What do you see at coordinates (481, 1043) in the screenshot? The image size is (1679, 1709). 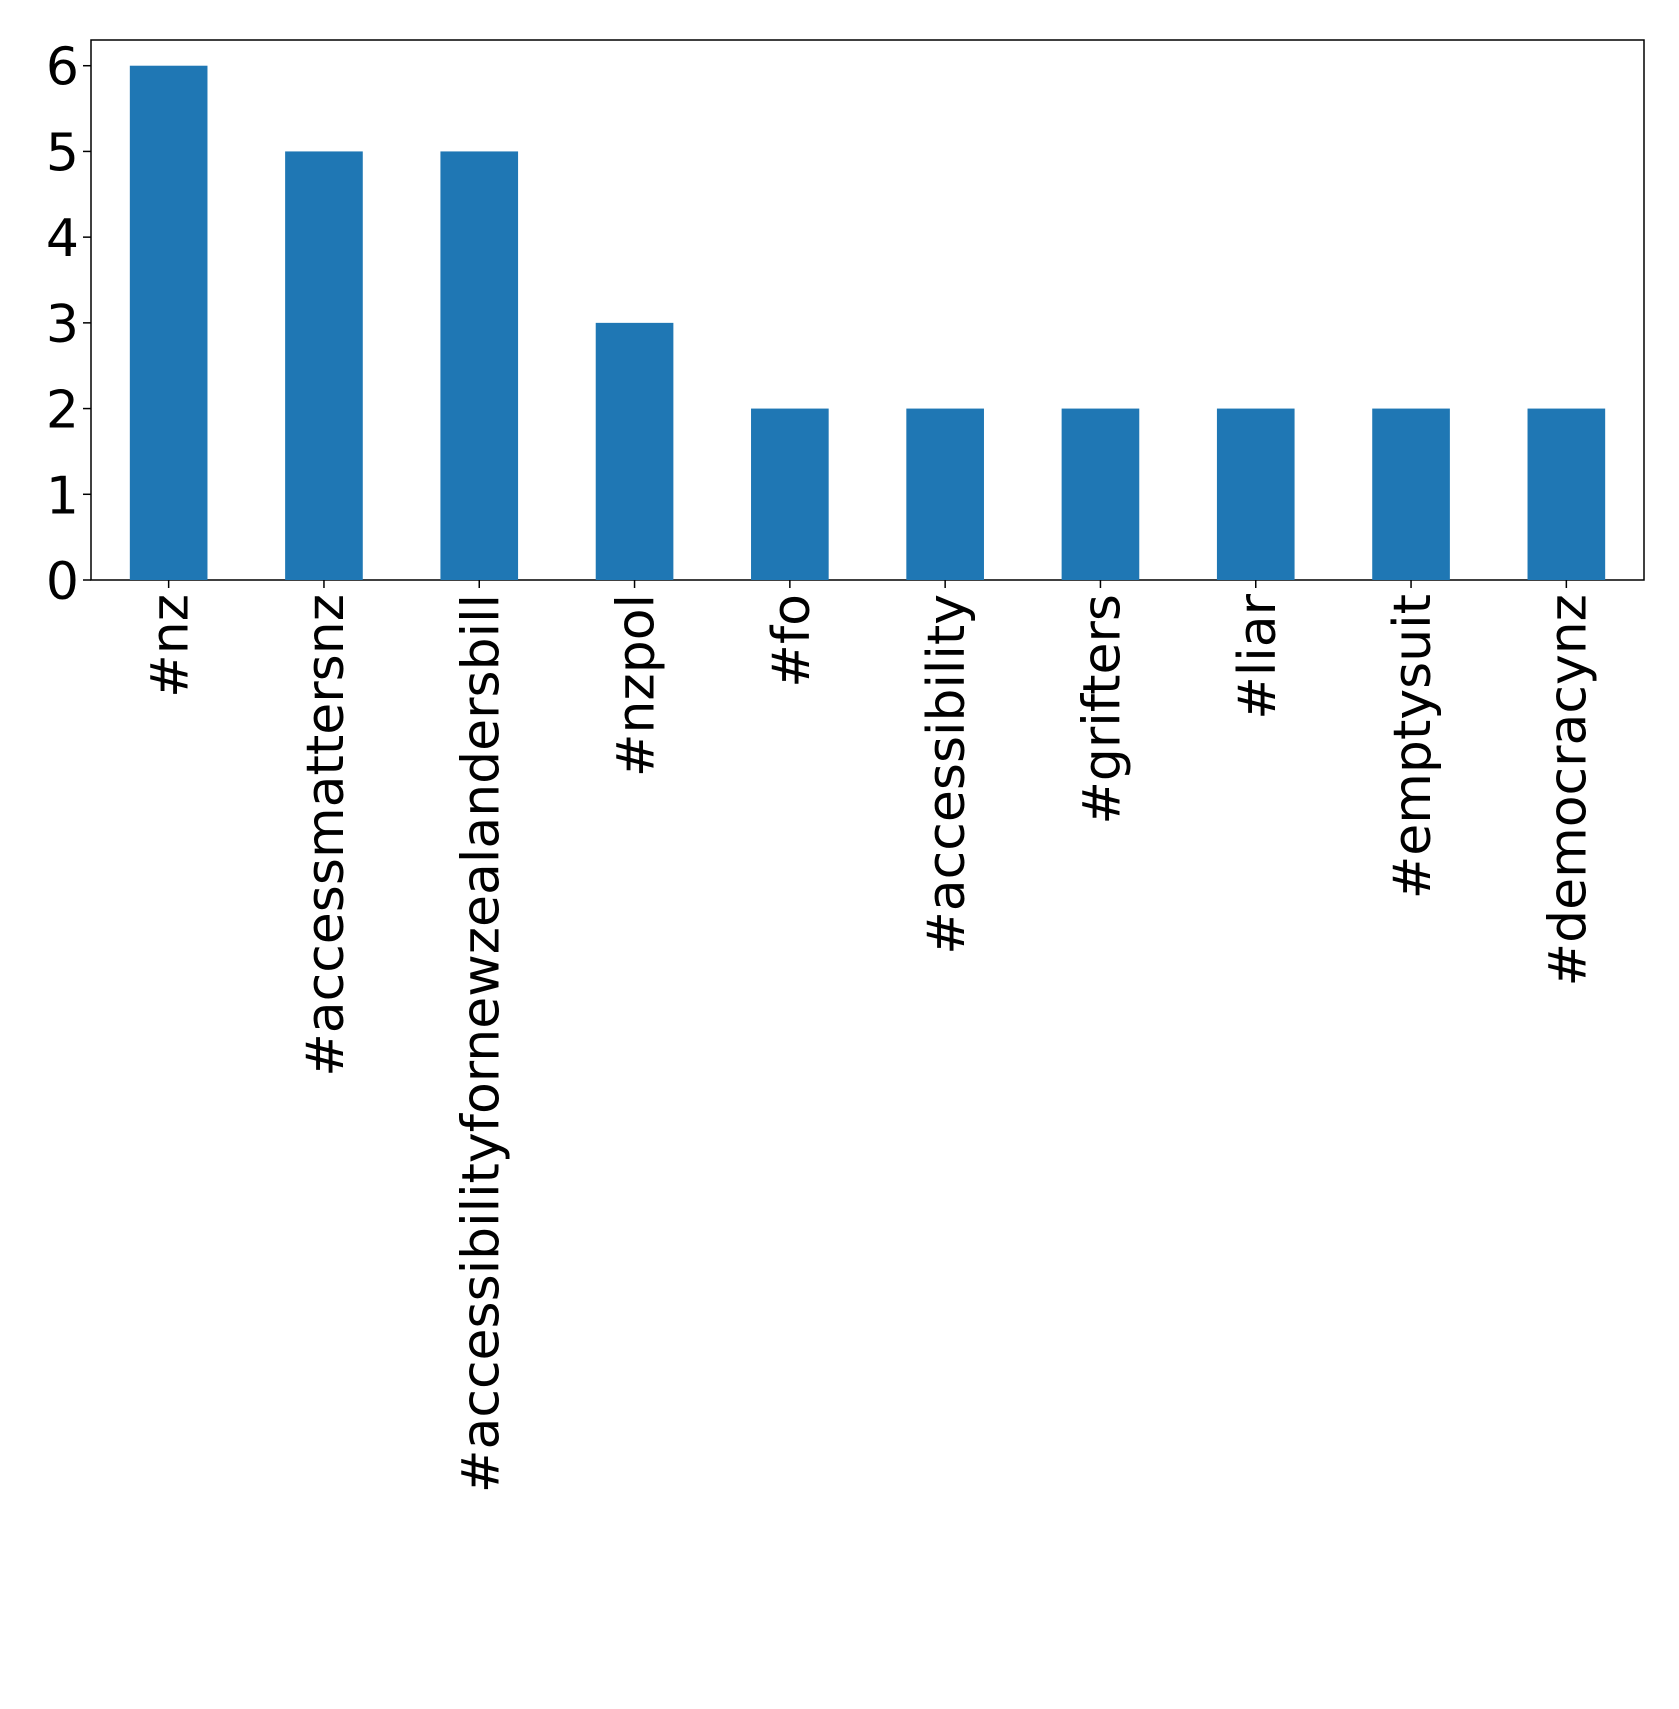 I see `x-tick-label: #accessibilityfornewzealandersbill` at bounding box center [481, 1043].